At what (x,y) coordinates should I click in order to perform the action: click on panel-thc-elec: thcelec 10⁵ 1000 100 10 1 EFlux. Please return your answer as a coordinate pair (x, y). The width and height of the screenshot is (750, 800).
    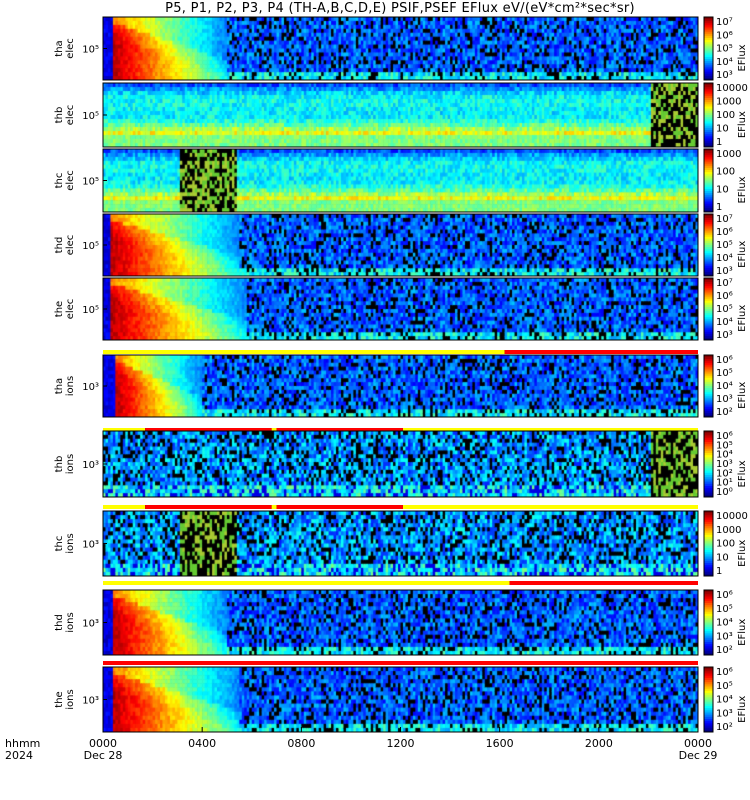
    Looking at the image, I should click on (401, 180).